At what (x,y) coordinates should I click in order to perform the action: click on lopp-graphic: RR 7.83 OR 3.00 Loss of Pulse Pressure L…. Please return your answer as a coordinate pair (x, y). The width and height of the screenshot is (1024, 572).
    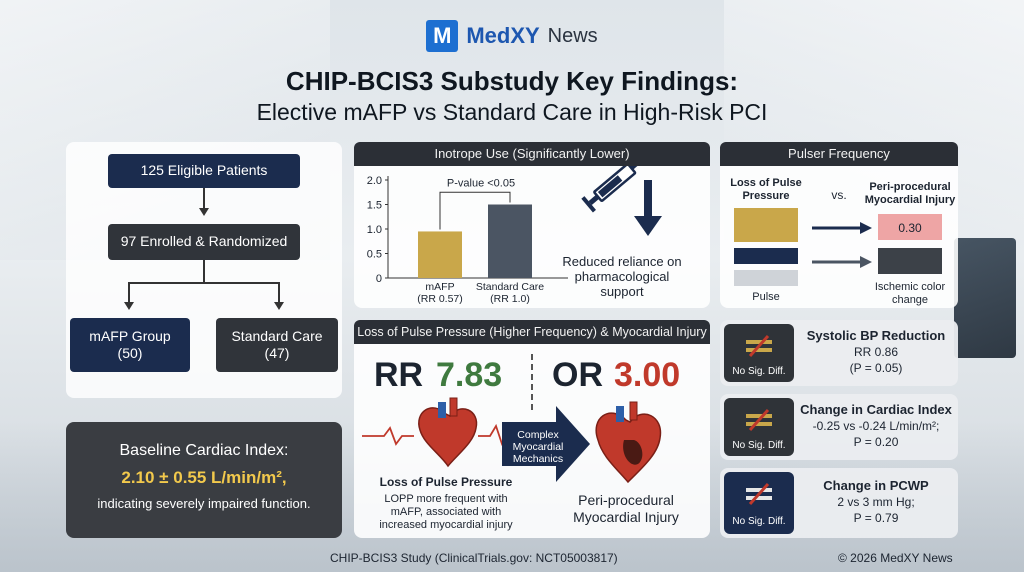
    Looking at the image, I should click on (521, 442).